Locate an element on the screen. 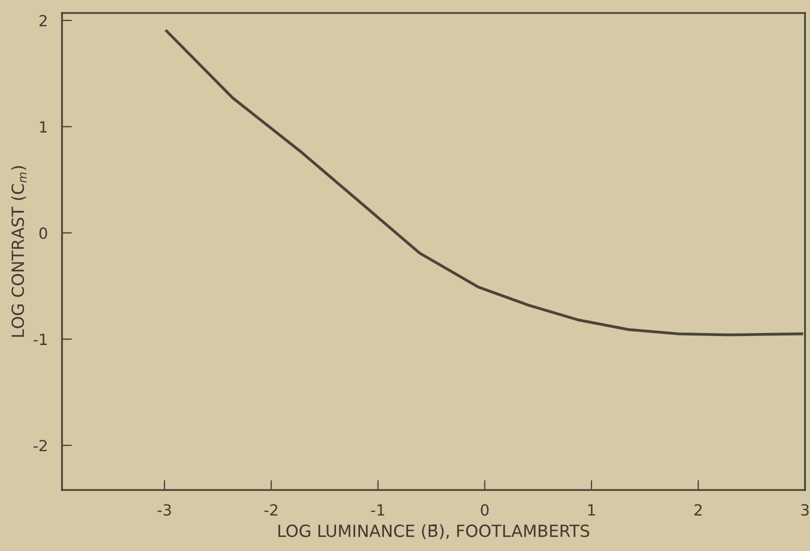 This screenshot has height=551, width=810. y-tick-label: -2 is located at coordinates (40, 446).